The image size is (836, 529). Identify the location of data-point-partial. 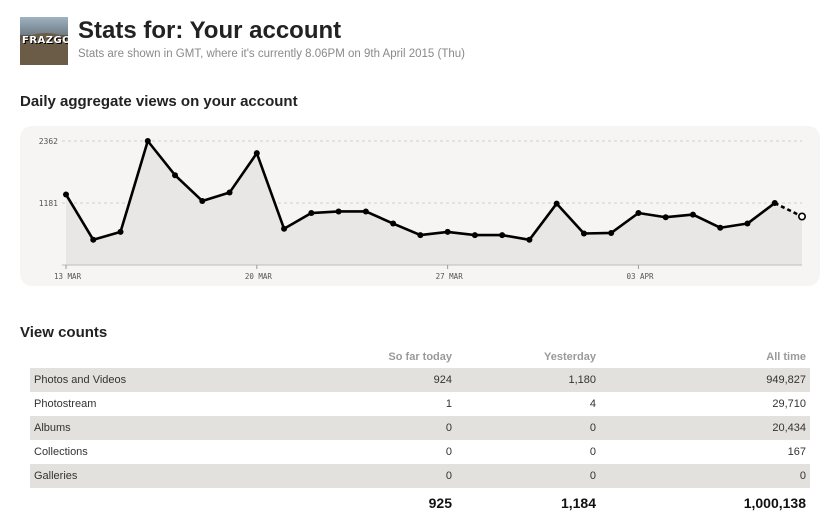
(801, 216).